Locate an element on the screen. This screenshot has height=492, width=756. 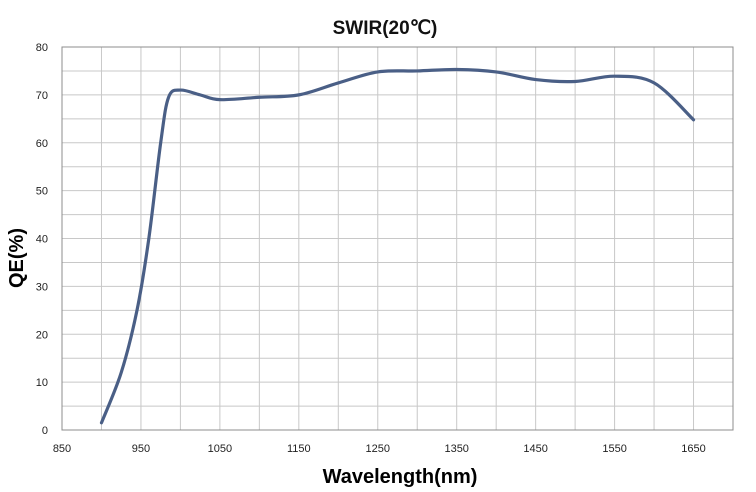
x-tick-label: 1050 is located at coordinates (220, 449).